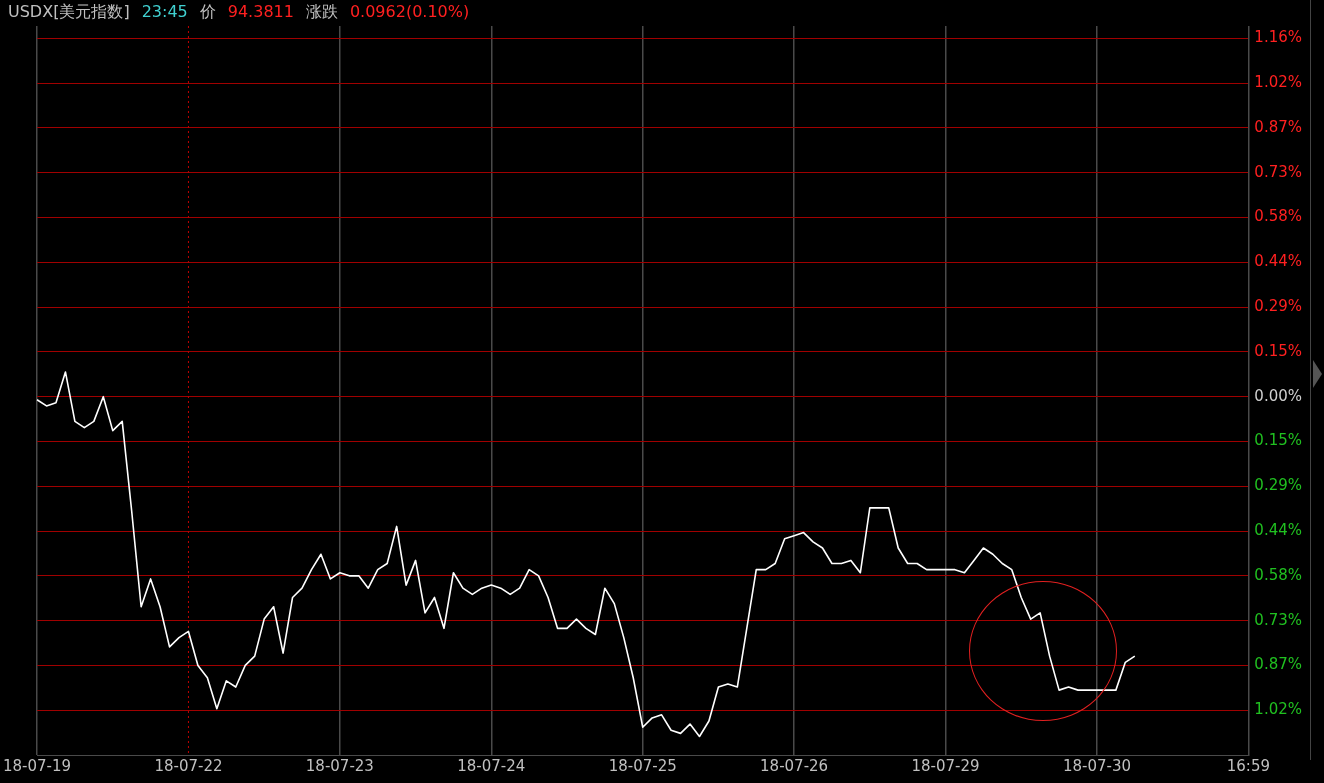  What do you see at coordinates (339, 765) in the screenshot?
I see `x-tick-label: 18-07-23` at bounding box center [339, 765].